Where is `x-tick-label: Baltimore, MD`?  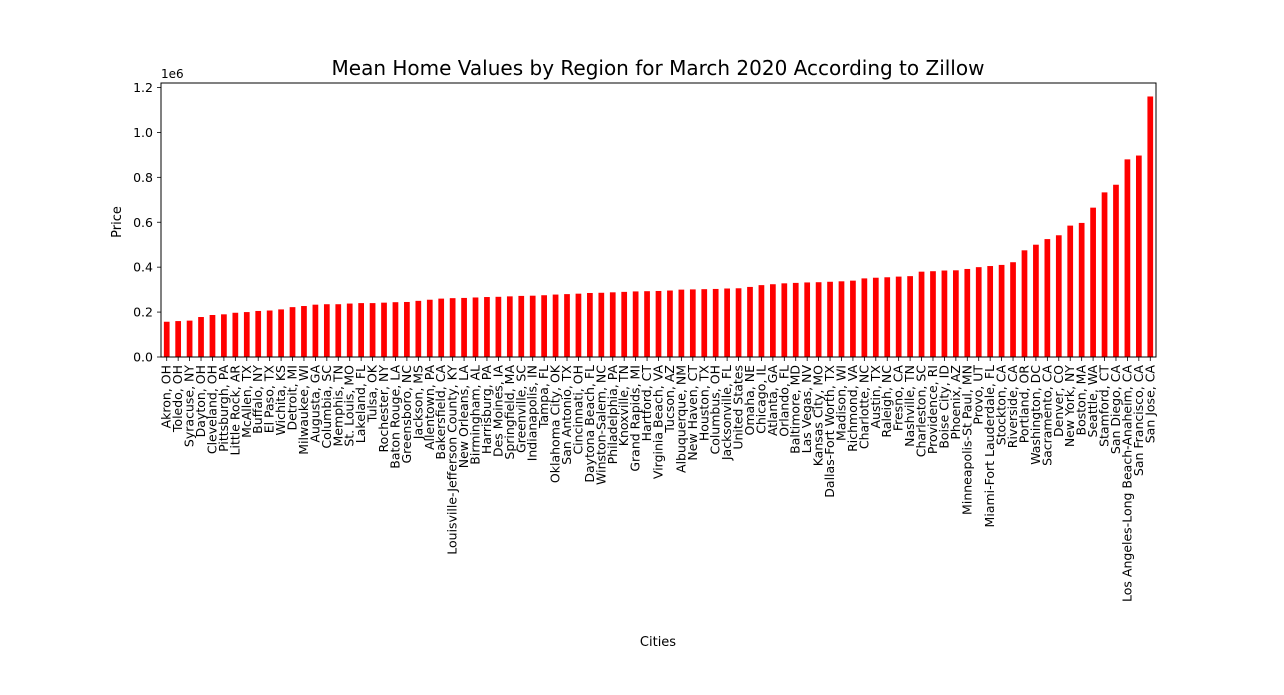 x-tick-label: Baltimore, MD is located at coordinates (795, 409).